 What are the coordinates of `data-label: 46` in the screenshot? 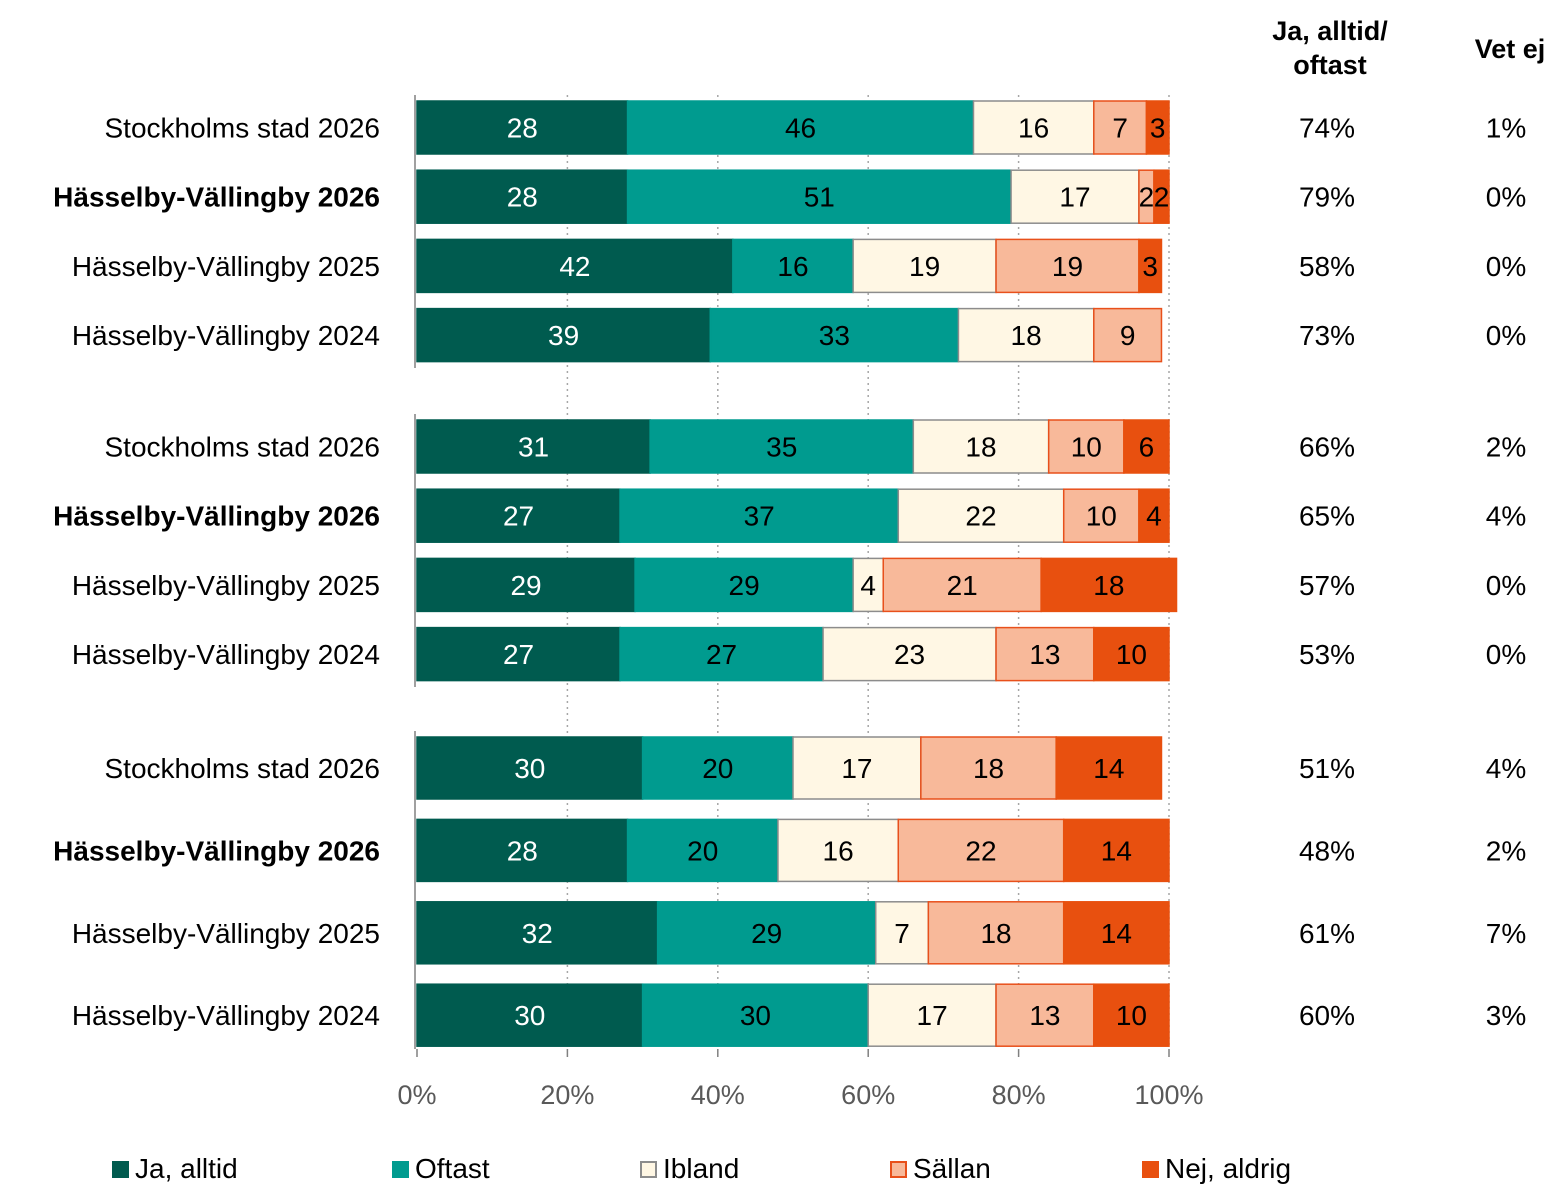 It's located at (800, 128).